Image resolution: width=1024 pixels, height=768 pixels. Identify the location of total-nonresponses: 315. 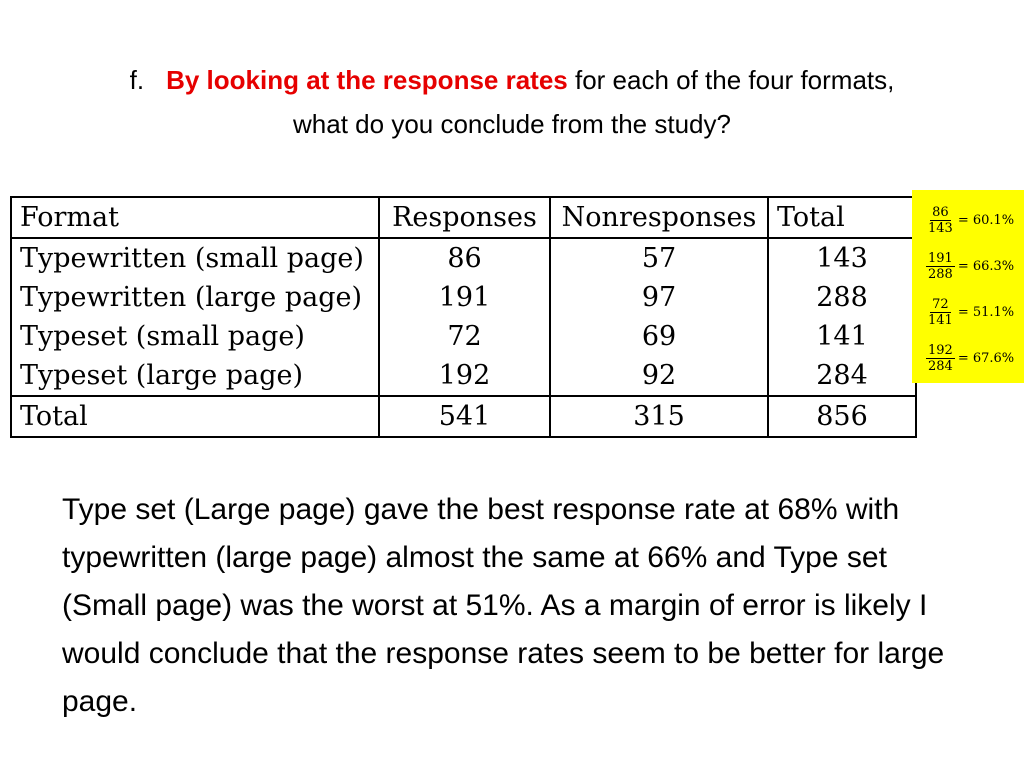
(658, 416).